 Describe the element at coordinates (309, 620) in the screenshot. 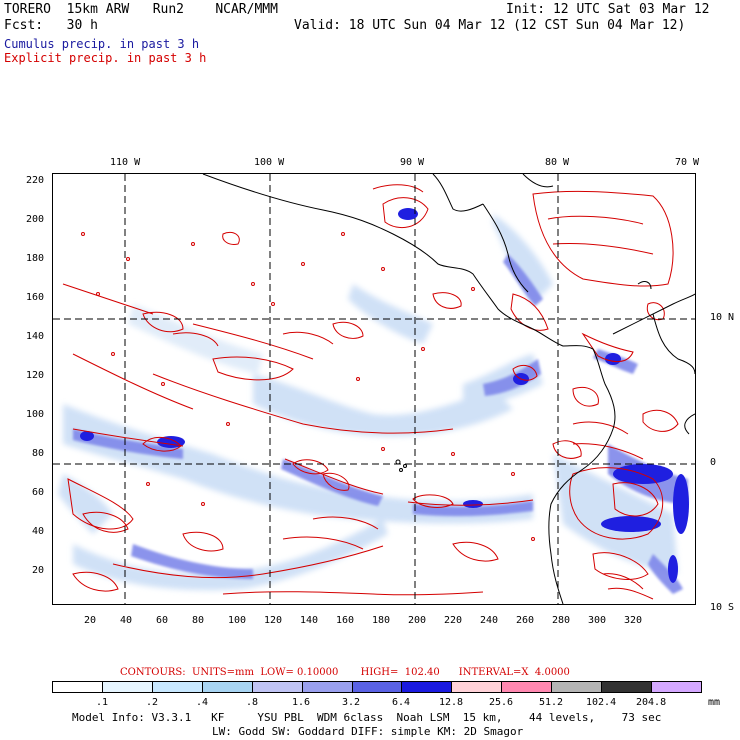

I see `x-label: 140` at that location.